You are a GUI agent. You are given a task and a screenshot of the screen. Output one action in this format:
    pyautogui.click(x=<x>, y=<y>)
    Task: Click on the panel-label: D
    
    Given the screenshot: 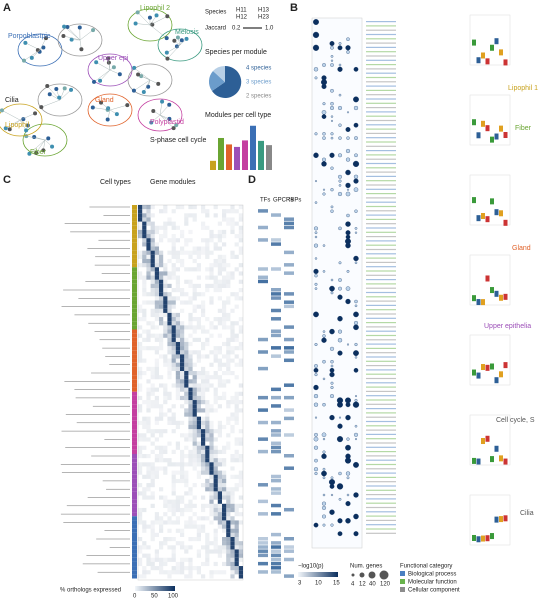 What is the action you would take?
    pyautogui.click(x=252, y=180)
    